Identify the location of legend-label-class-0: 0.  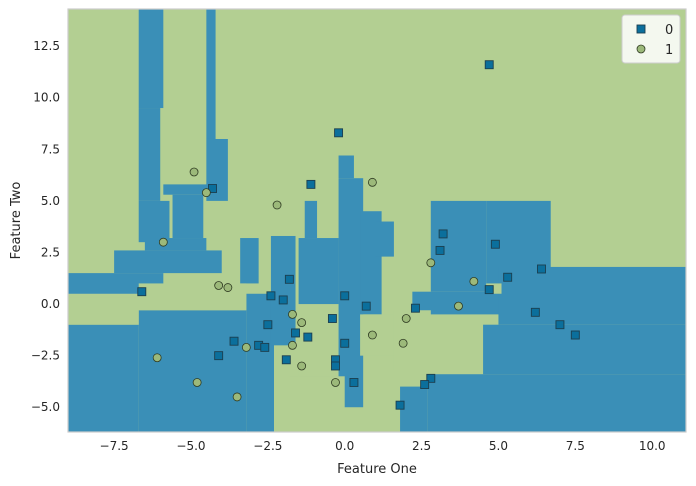
(669, 30).